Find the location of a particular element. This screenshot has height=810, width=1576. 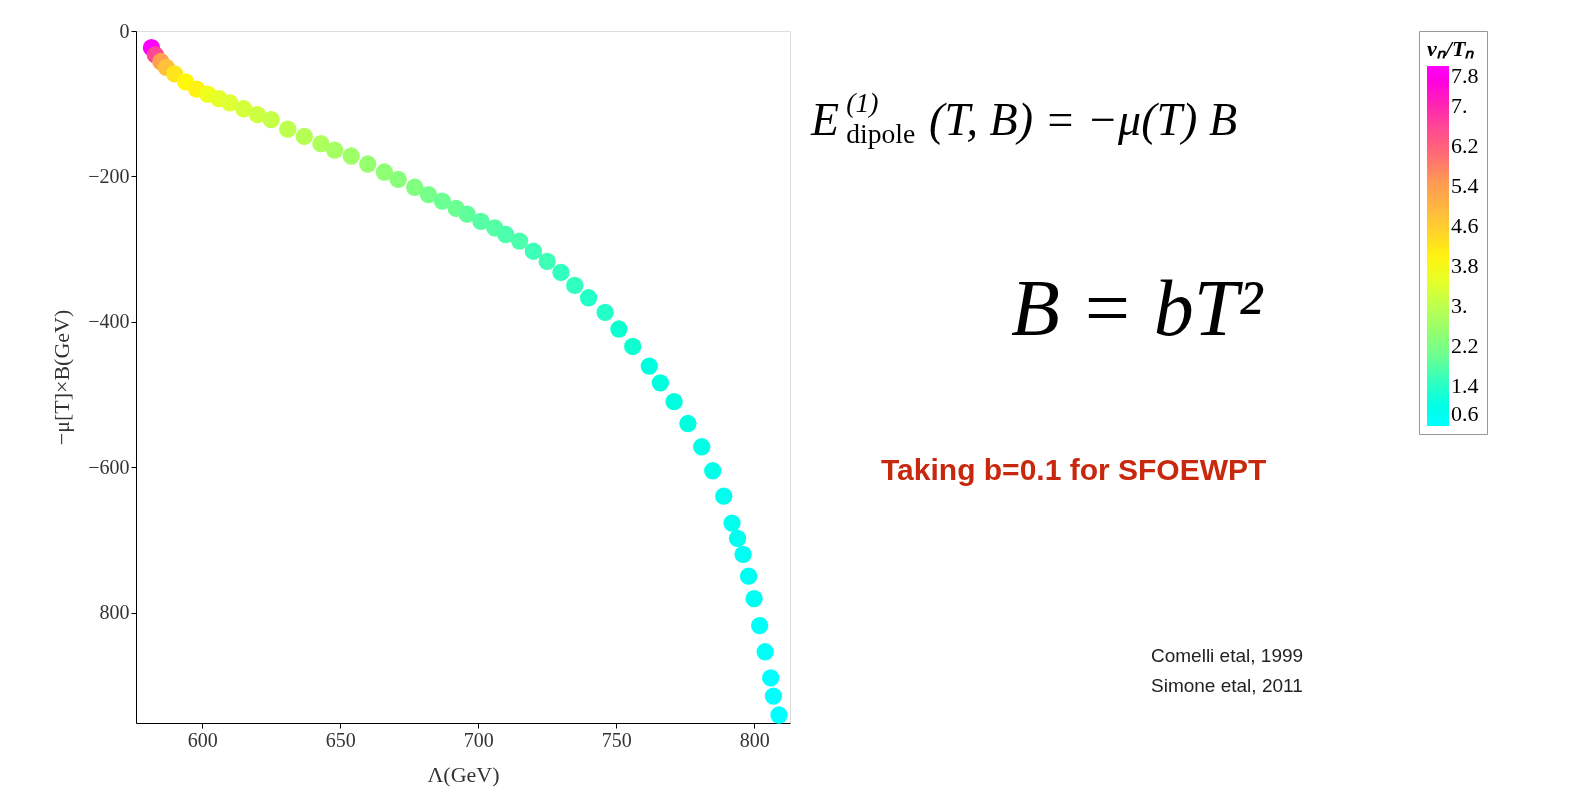

y-tick-label: −200 is located at coordinates (109, 175).